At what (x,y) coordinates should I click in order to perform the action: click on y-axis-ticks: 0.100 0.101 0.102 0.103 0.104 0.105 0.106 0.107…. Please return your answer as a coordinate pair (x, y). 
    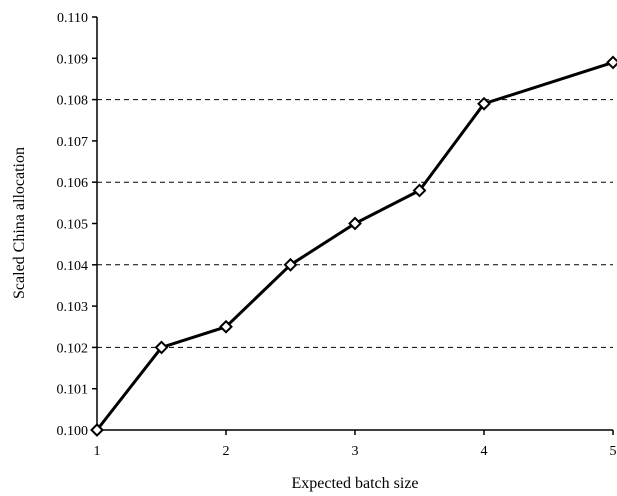
    Looking at the image, I should click on (77, 225).